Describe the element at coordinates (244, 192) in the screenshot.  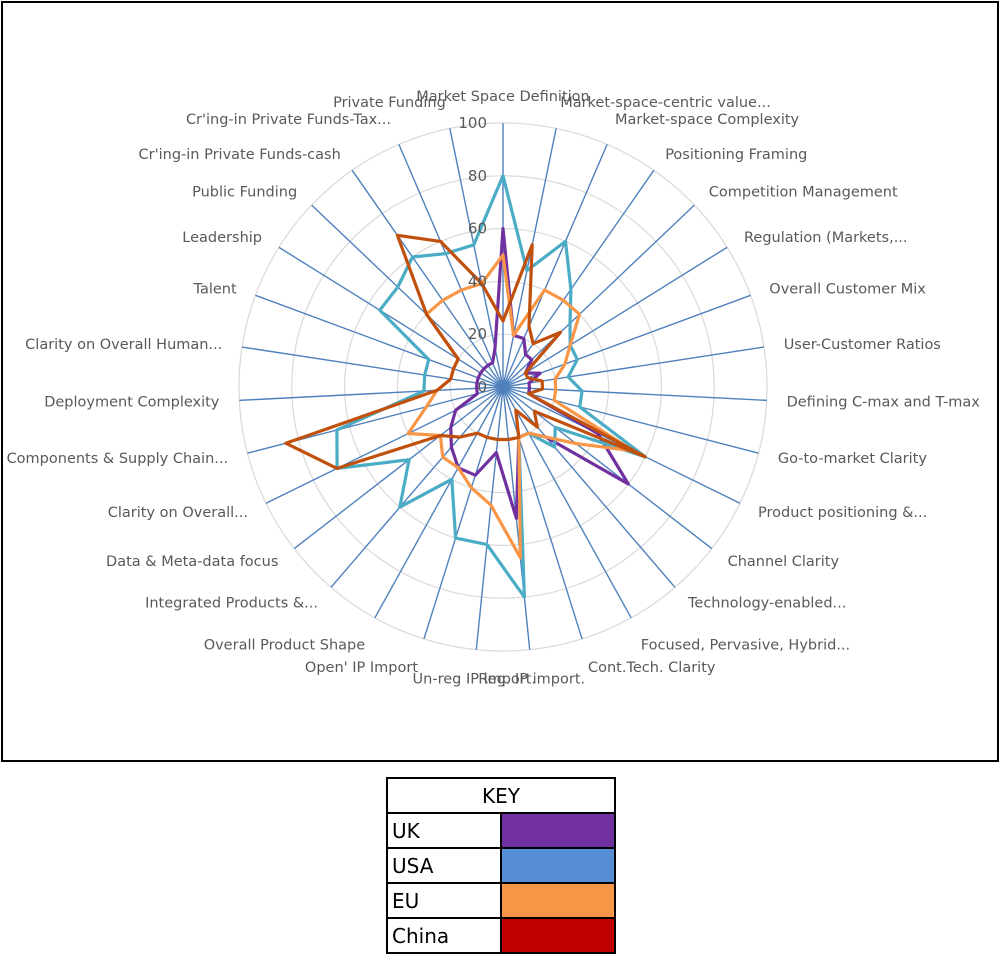
I see `category-label: Public Funding` at that location.